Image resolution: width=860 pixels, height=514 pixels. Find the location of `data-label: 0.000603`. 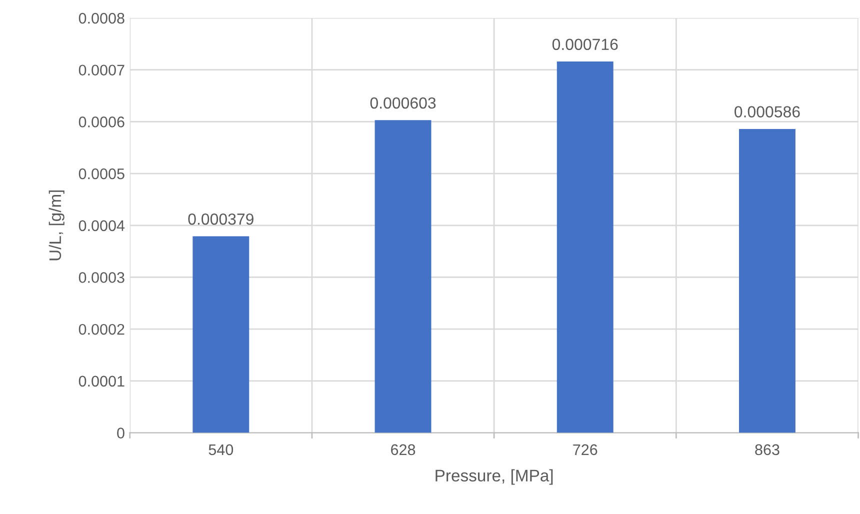

data-label: 0.000603 is located at coordinates (403, 103).